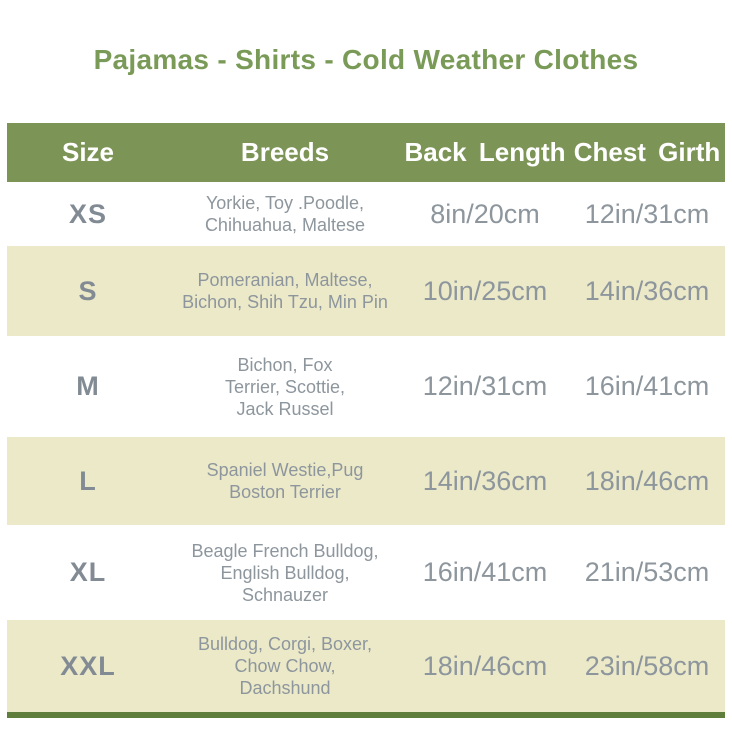  I want to click on header-cell-chest-girth: Chest Girth, so click(647, 152).